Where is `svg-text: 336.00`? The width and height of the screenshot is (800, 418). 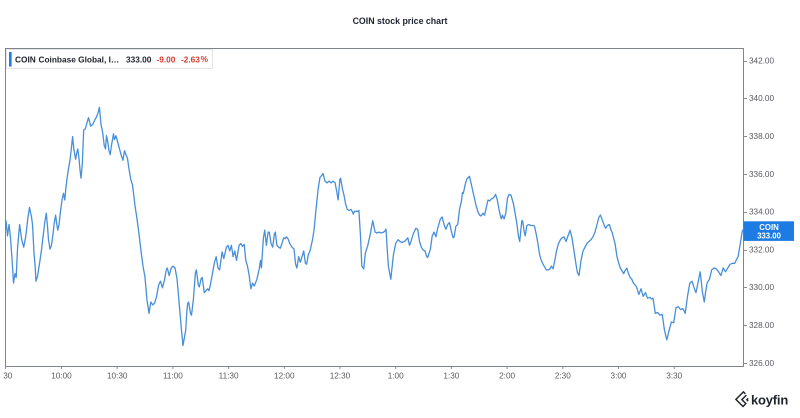 svg-text: 336.00 is located at coordinates (761, 174).